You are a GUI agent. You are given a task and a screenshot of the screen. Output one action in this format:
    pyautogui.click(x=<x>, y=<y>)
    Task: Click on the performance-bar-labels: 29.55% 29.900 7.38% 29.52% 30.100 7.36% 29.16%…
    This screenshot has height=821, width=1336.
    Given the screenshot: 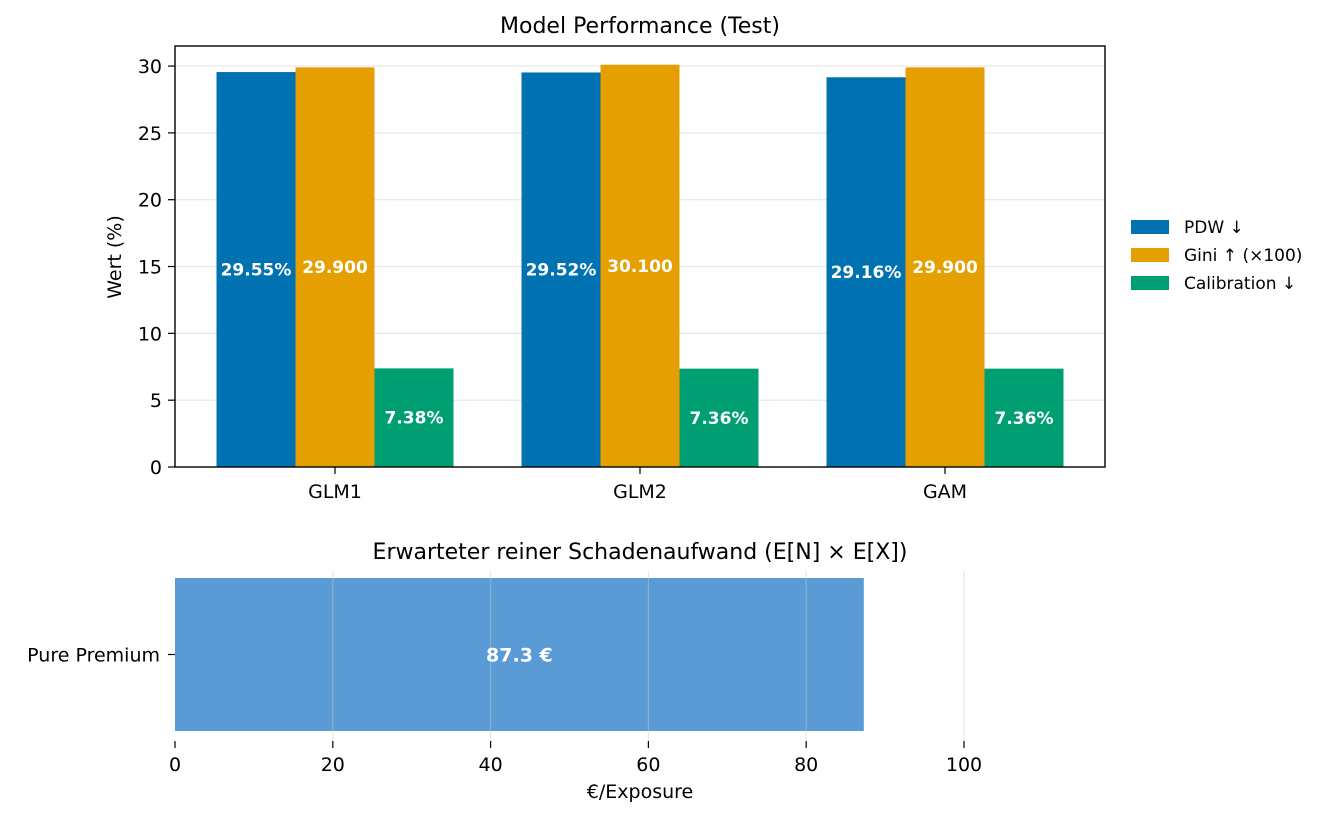 What is the action you would take?
    pyautogui.click(x=637, y=343)
    